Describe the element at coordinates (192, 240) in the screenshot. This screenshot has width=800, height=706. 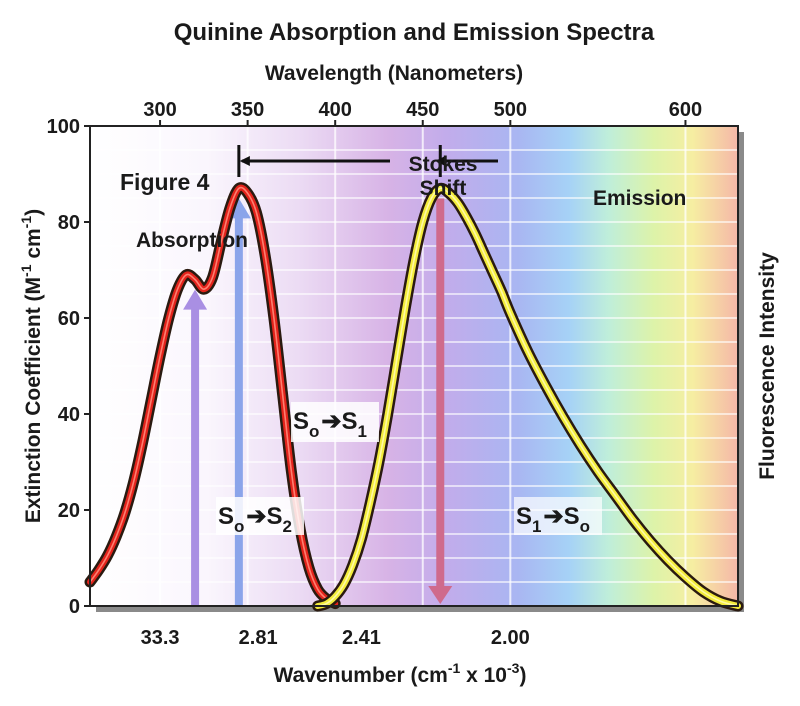
I see `series-label-absorption: Absorption` at that location.